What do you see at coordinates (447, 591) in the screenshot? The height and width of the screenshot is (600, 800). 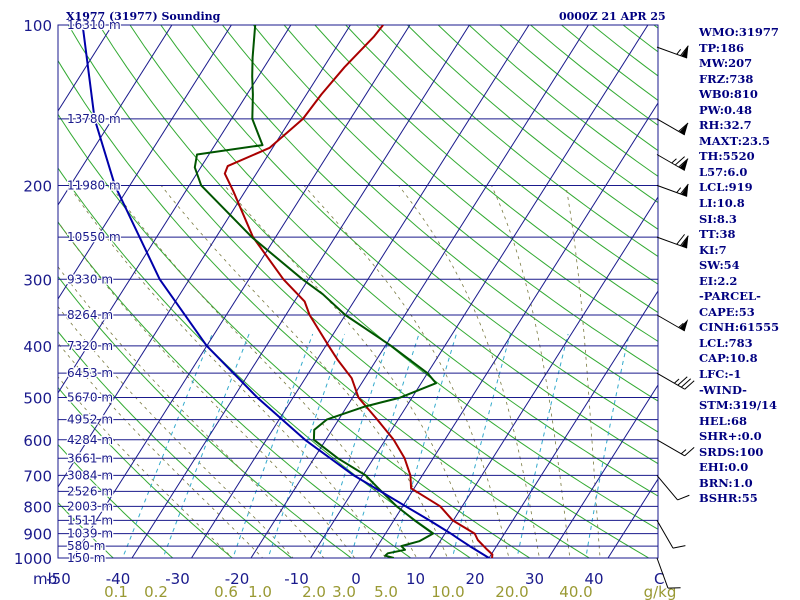 I see `mixing-ratio-tick-label: 10.0` at bounding box center [447, 591].